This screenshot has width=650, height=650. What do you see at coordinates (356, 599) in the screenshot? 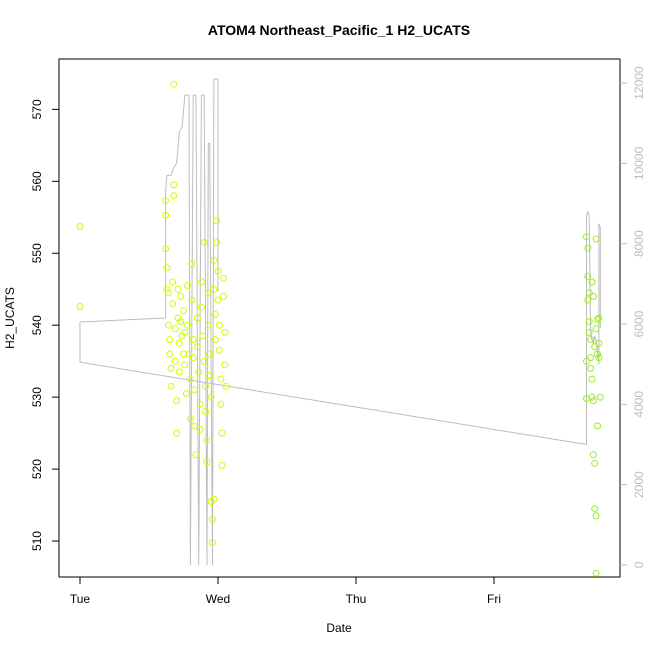
I see `x-tick-label: Thu` at bounding box center [356, 599].